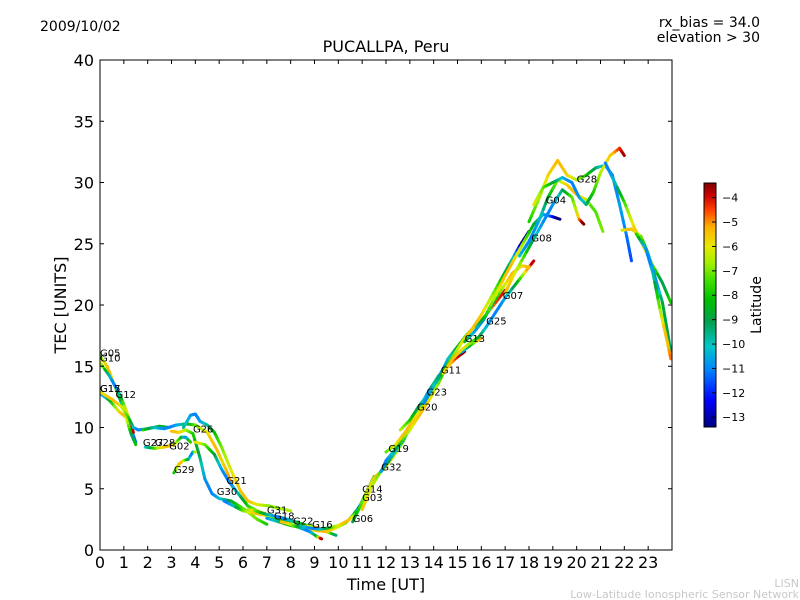  Describe the element at coordinates (124, 562) in the screenshot. I see `x-tick-label: 1` at that location.